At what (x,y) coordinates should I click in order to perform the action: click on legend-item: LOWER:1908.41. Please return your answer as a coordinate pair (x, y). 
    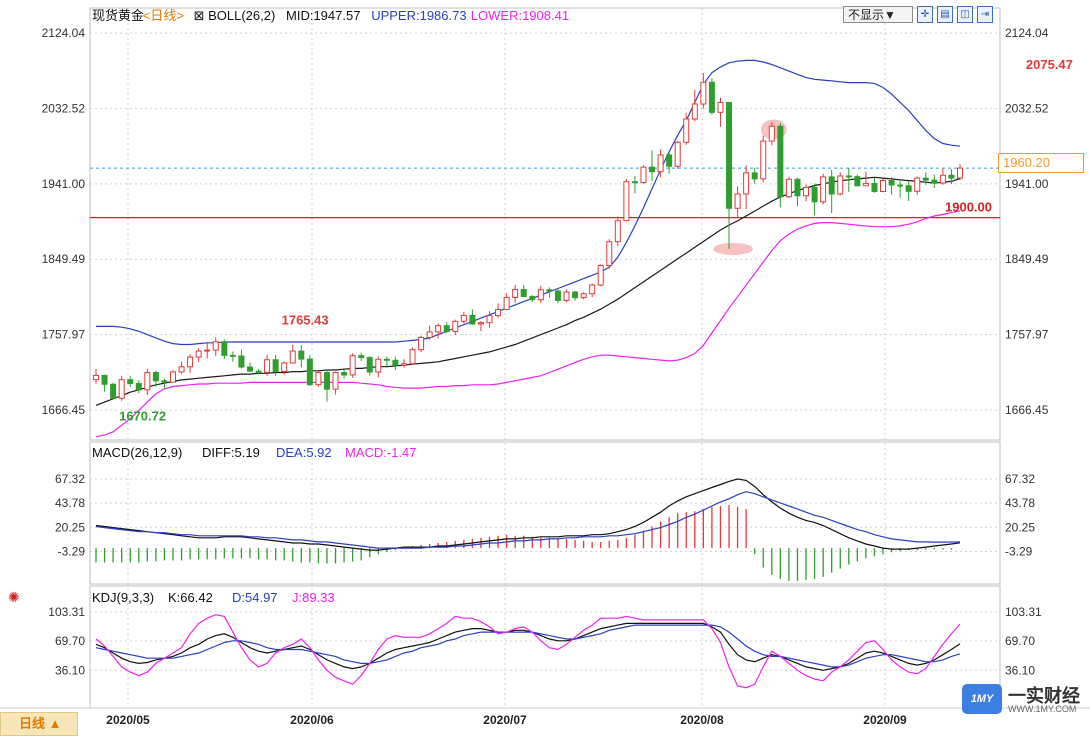
    Looking at the image, I should click on (520, 15).